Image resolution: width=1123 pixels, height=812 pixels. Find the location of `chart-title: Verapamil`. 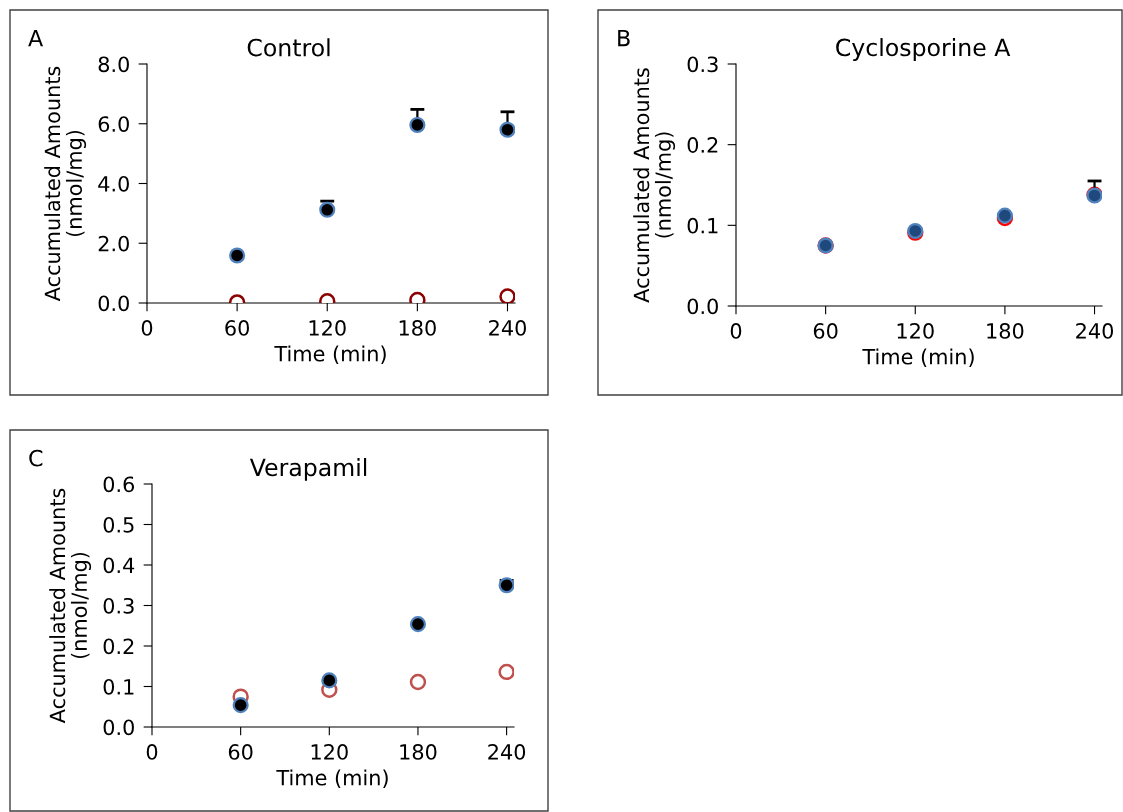

chart-title: Verapamil is located at coordinates (308, 469).